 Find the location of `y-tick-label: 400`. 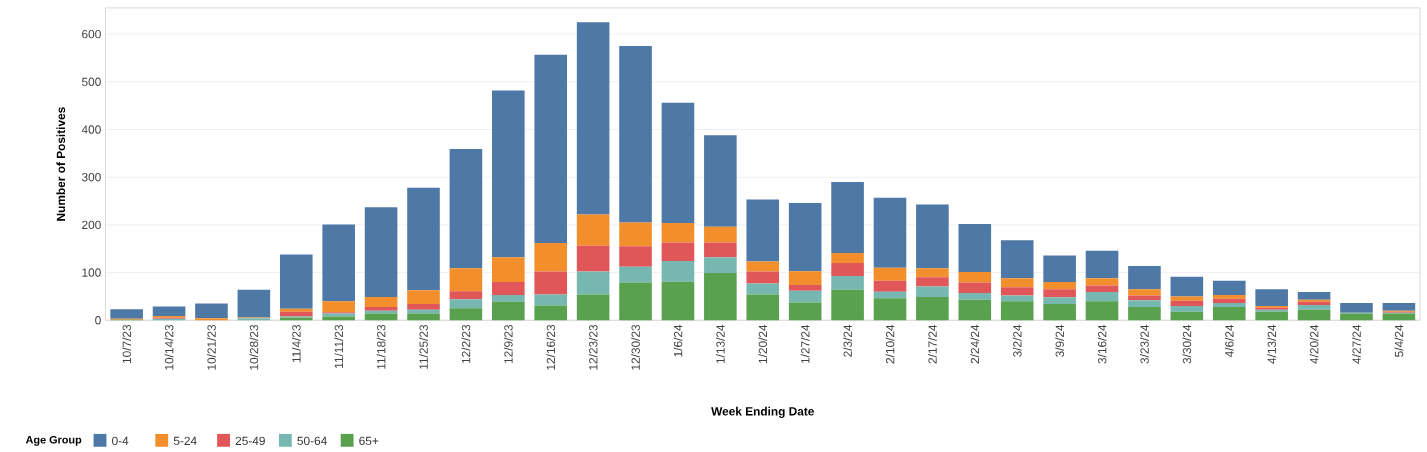

y-tick-label: 400 is located at coordinates (91, 129).